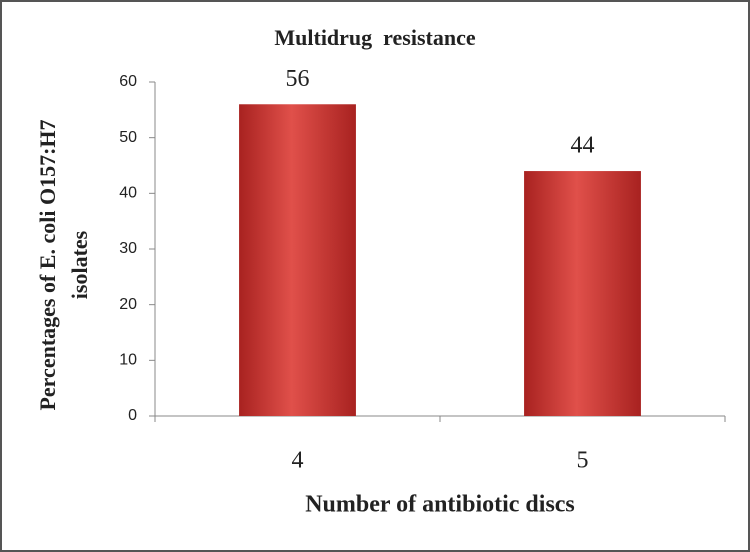  Describe the element at coordinates (128, 137) in the screenshot. I see `y-tick-label: 50` at that location.